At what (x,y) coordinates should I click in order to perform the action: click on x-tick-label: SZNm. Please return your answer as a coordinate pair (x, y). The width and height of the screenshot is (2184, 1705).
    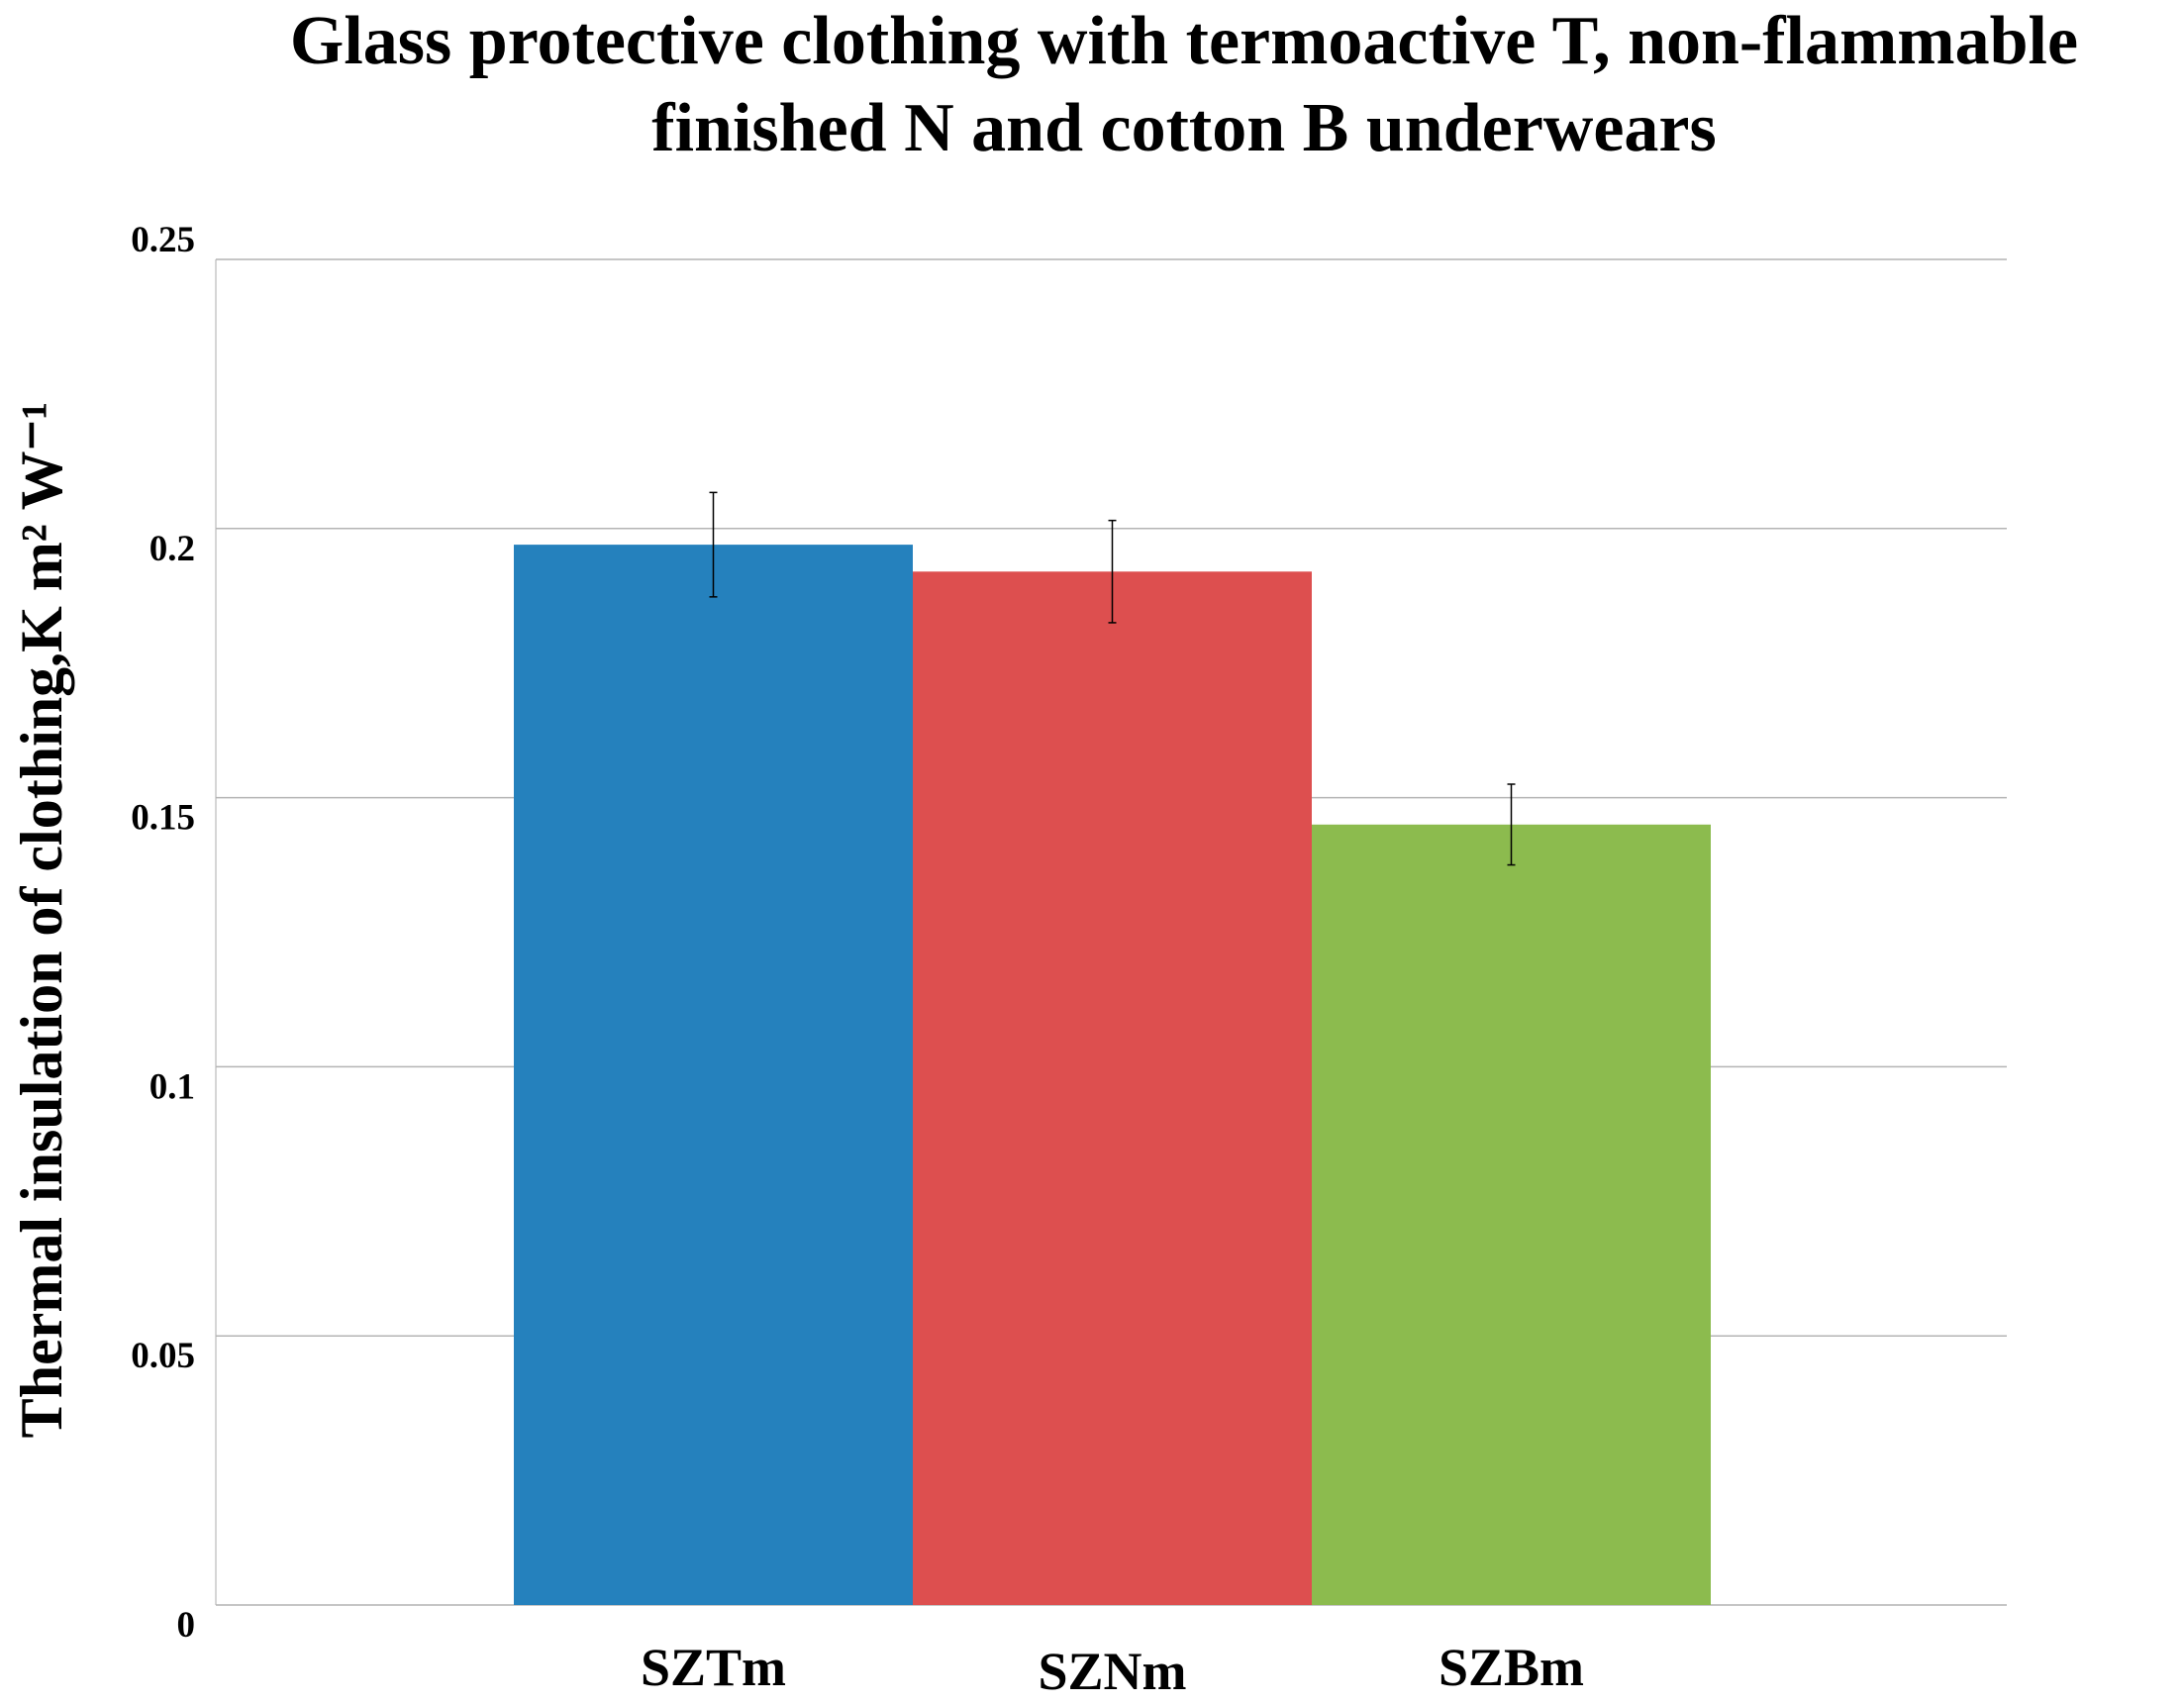
    Looking at the image, I should click on (1112, 1671).